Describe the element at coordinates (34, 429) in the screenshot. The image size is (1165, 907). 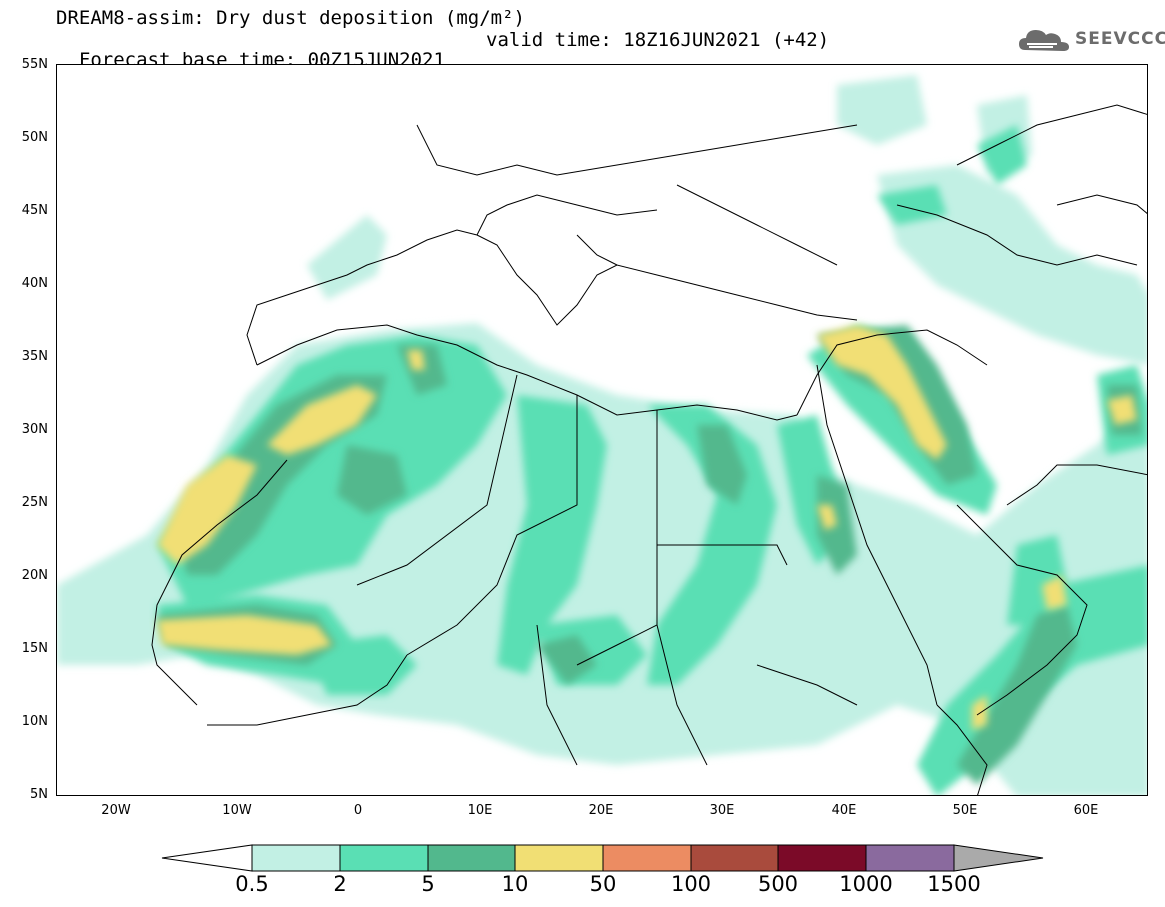
I see `lat-label: 30N` at that location.